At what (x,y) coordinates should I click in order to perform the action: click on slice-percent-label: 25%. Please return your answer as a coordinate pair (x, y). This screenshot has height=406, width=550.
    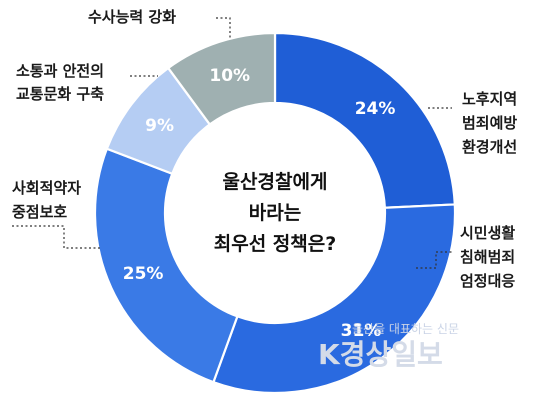
    Looking at the image, I should click on (143, 274).